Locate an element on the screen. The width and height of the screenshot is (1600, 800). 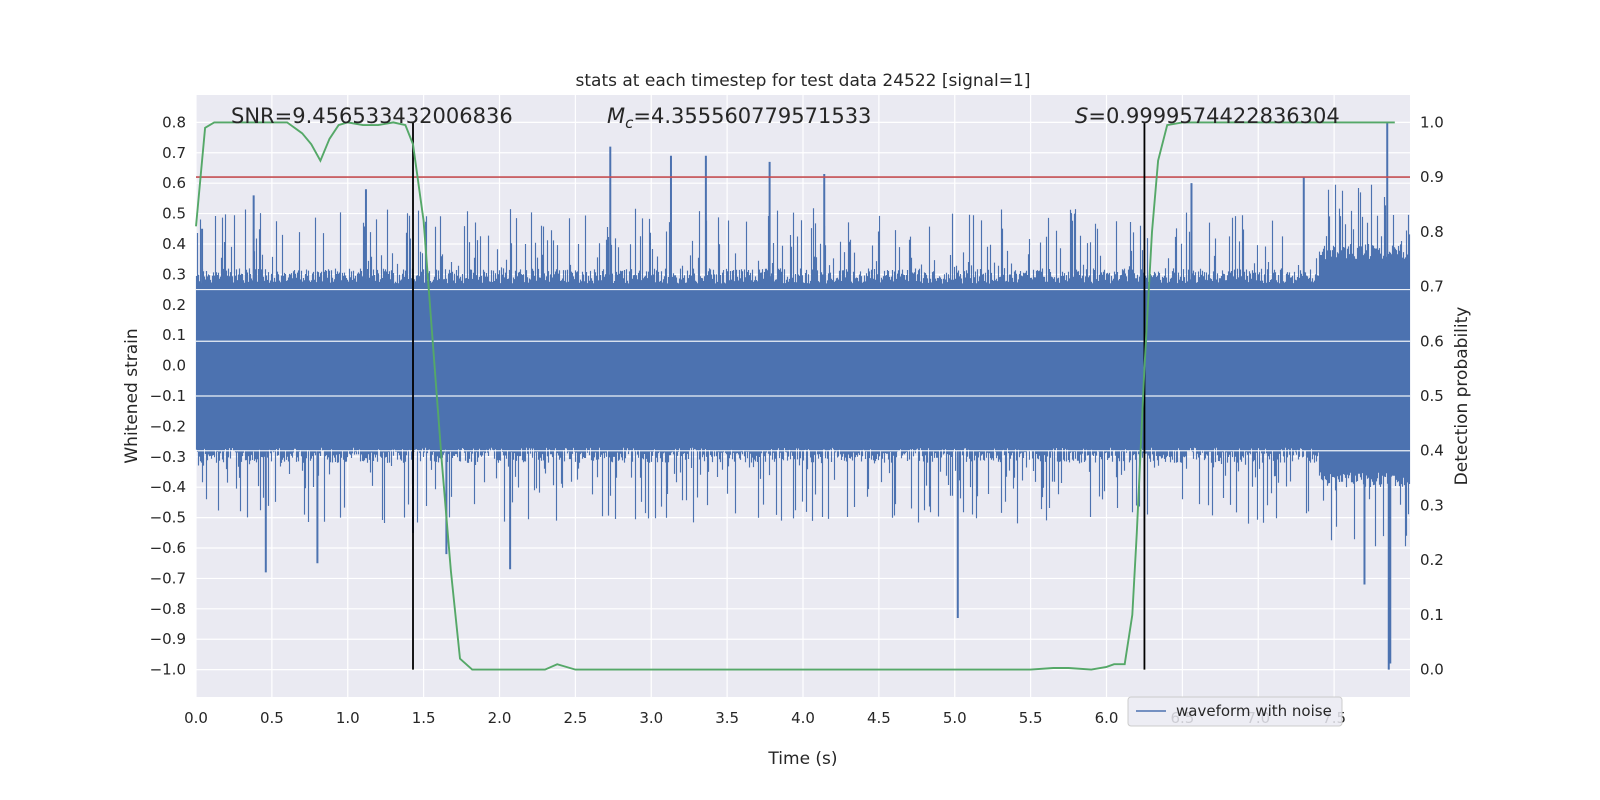
y-right-tick-label: 0.2 is located at coordinates (1432, 560).